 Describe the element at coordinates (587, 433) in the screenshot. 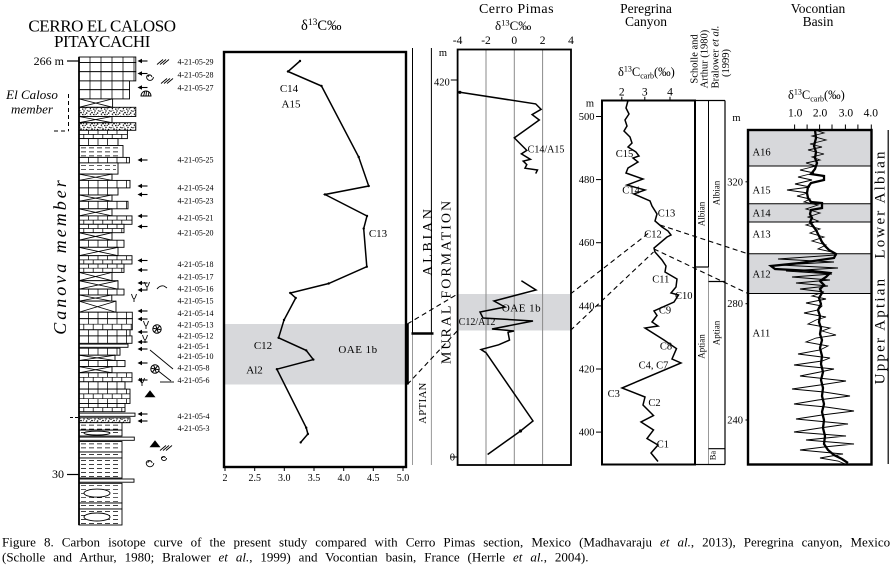

I see `svg-text: 400` at that location.